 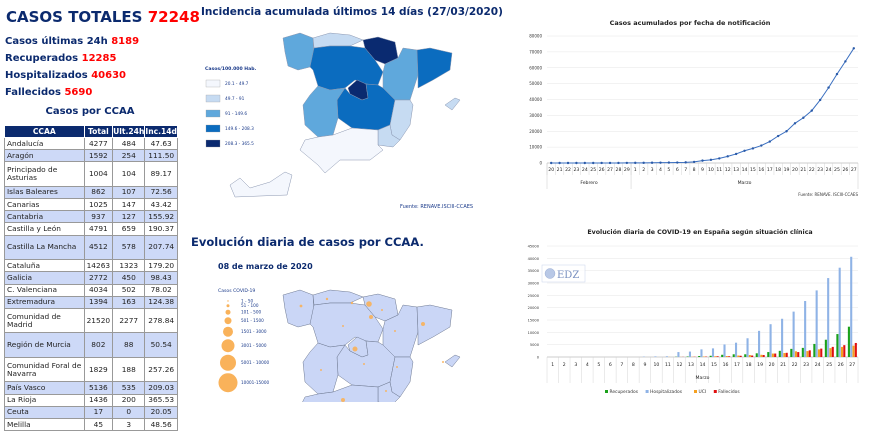 What do you see at coordinates (45, 174) in the screenshot?
I see `cell-region: Principado de Asturias` at bounding box center [45, 174].